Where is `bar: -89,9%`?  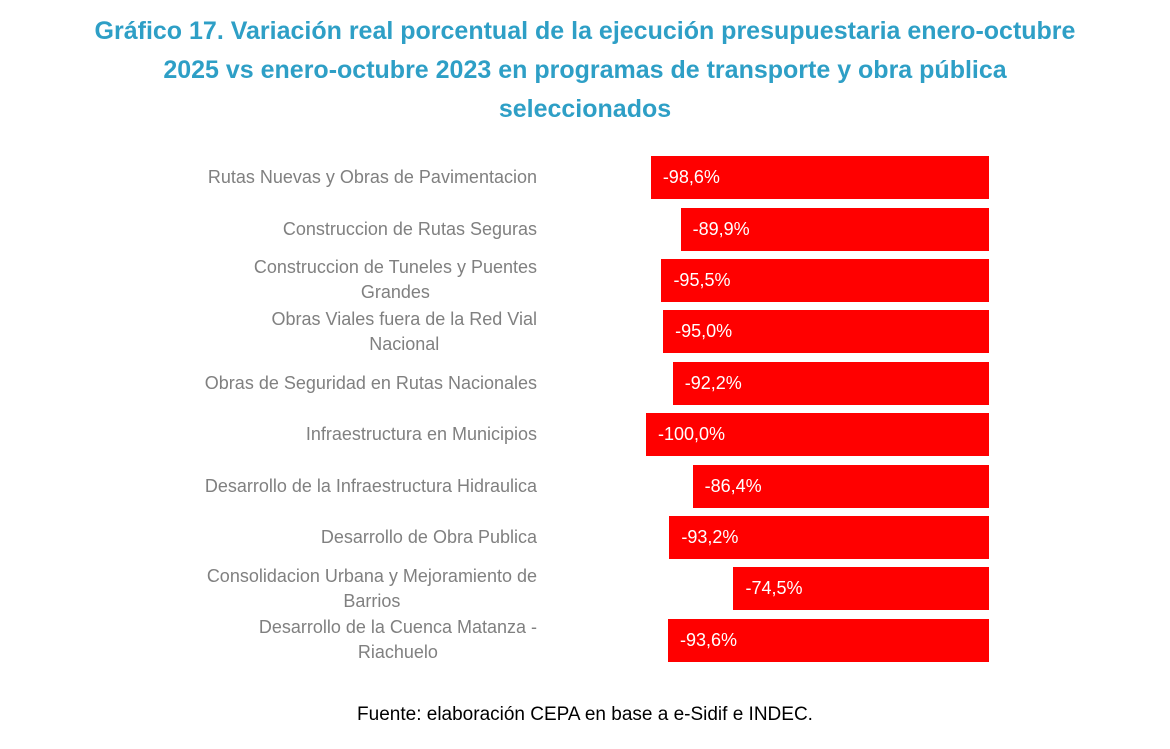 bar: -89,9% is located at coordinates (834, 229).